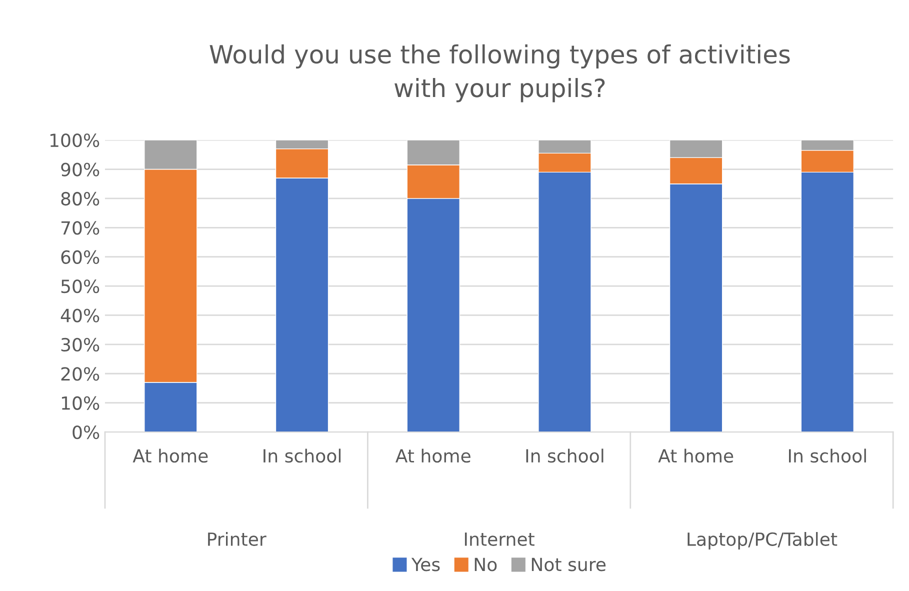 Image resolution: width=909 pixels, height=591 pixels. Describe the element at coordinates (499, 539) in the screenshot. I see `text: Internet` at that location.